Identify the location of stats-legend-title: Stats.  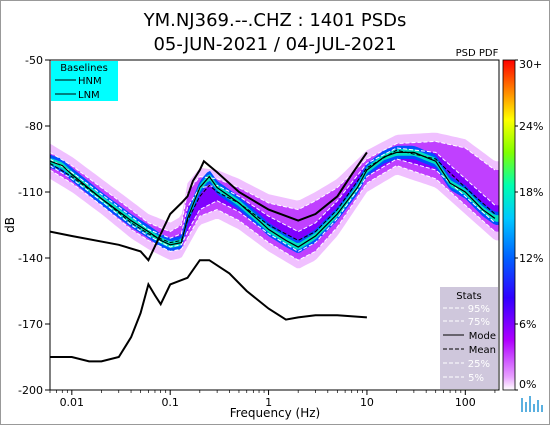
(469, 296).